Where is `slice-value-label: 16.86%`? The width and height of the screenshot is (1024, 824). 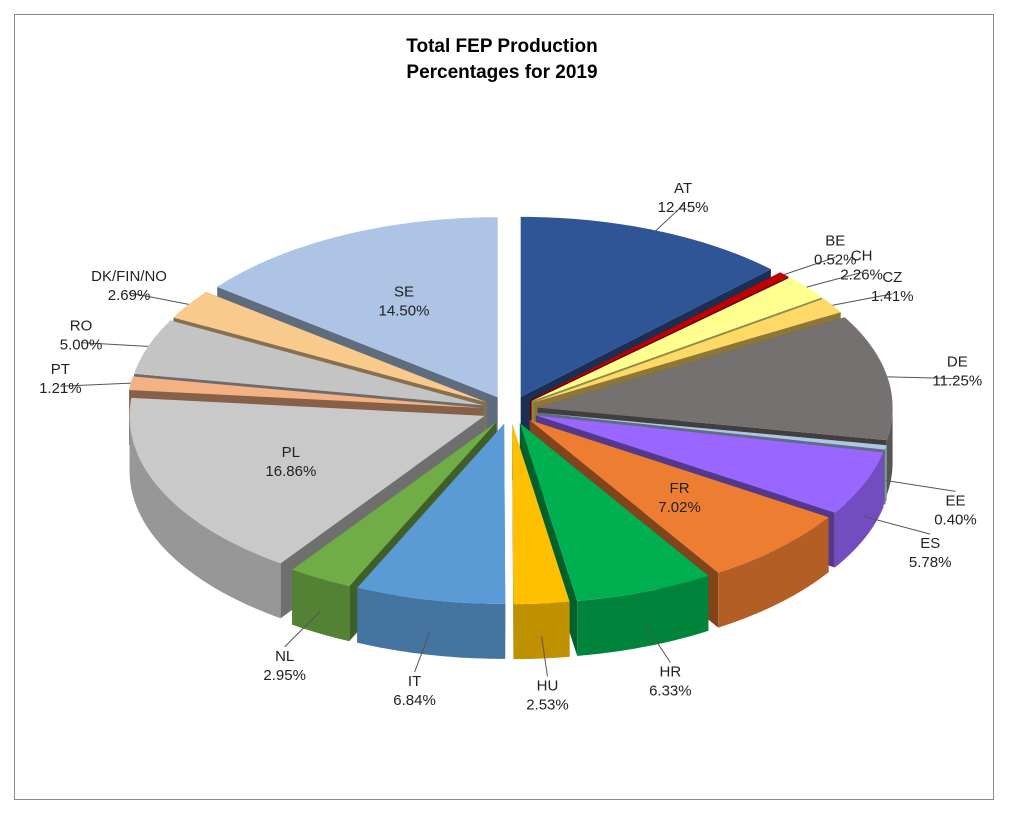 slice-value-label: 16.86% is located at coordinates (290, 471).